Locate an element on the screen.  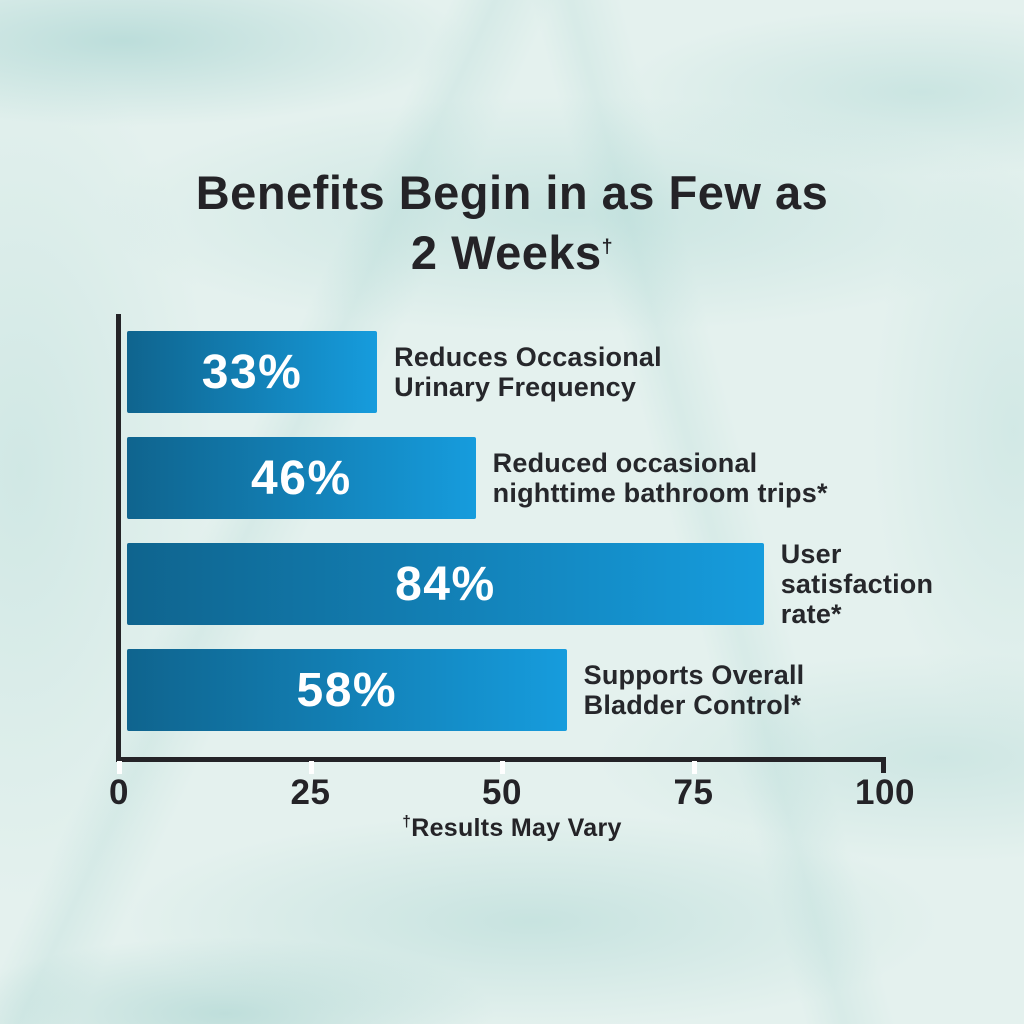
x-axis-tick-labels: 0 25 50 75 100 is located at coordinates (511, 793).